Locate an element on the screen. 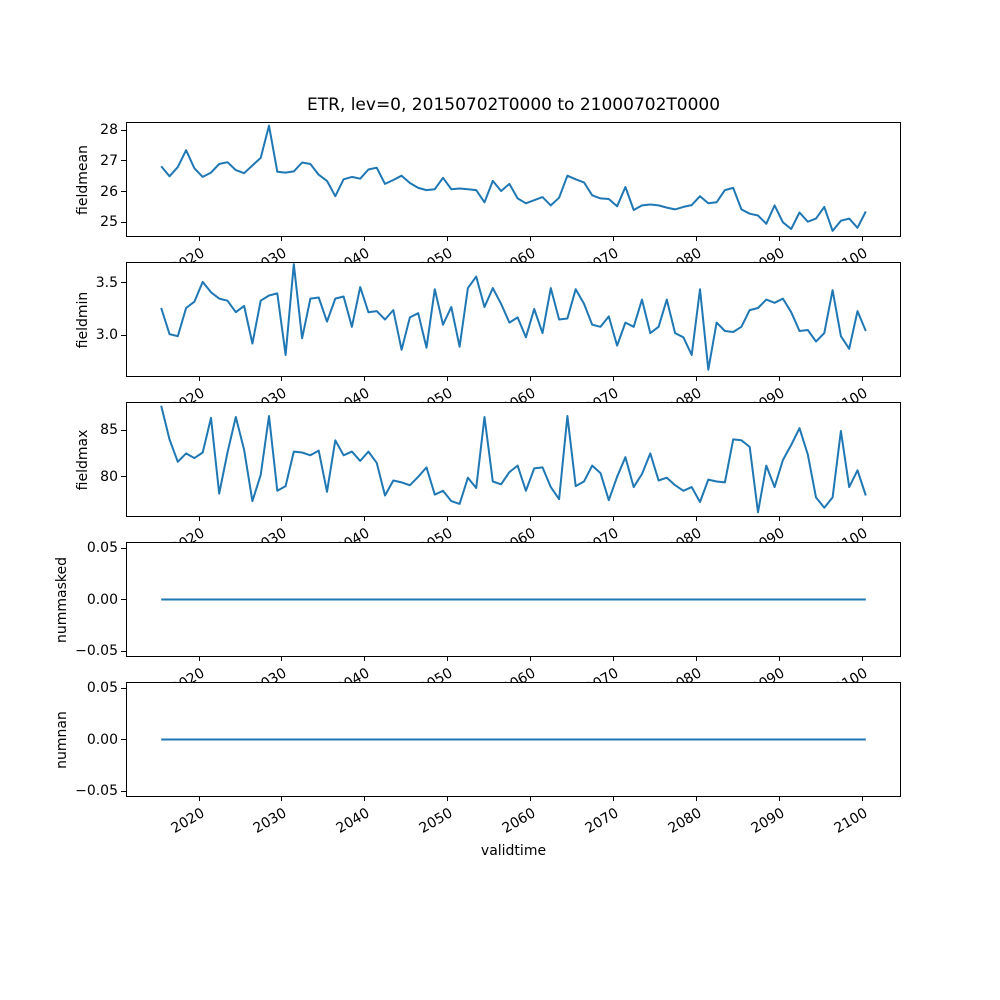  x-tick-label: 2040 is located at coordinates (353, 821).